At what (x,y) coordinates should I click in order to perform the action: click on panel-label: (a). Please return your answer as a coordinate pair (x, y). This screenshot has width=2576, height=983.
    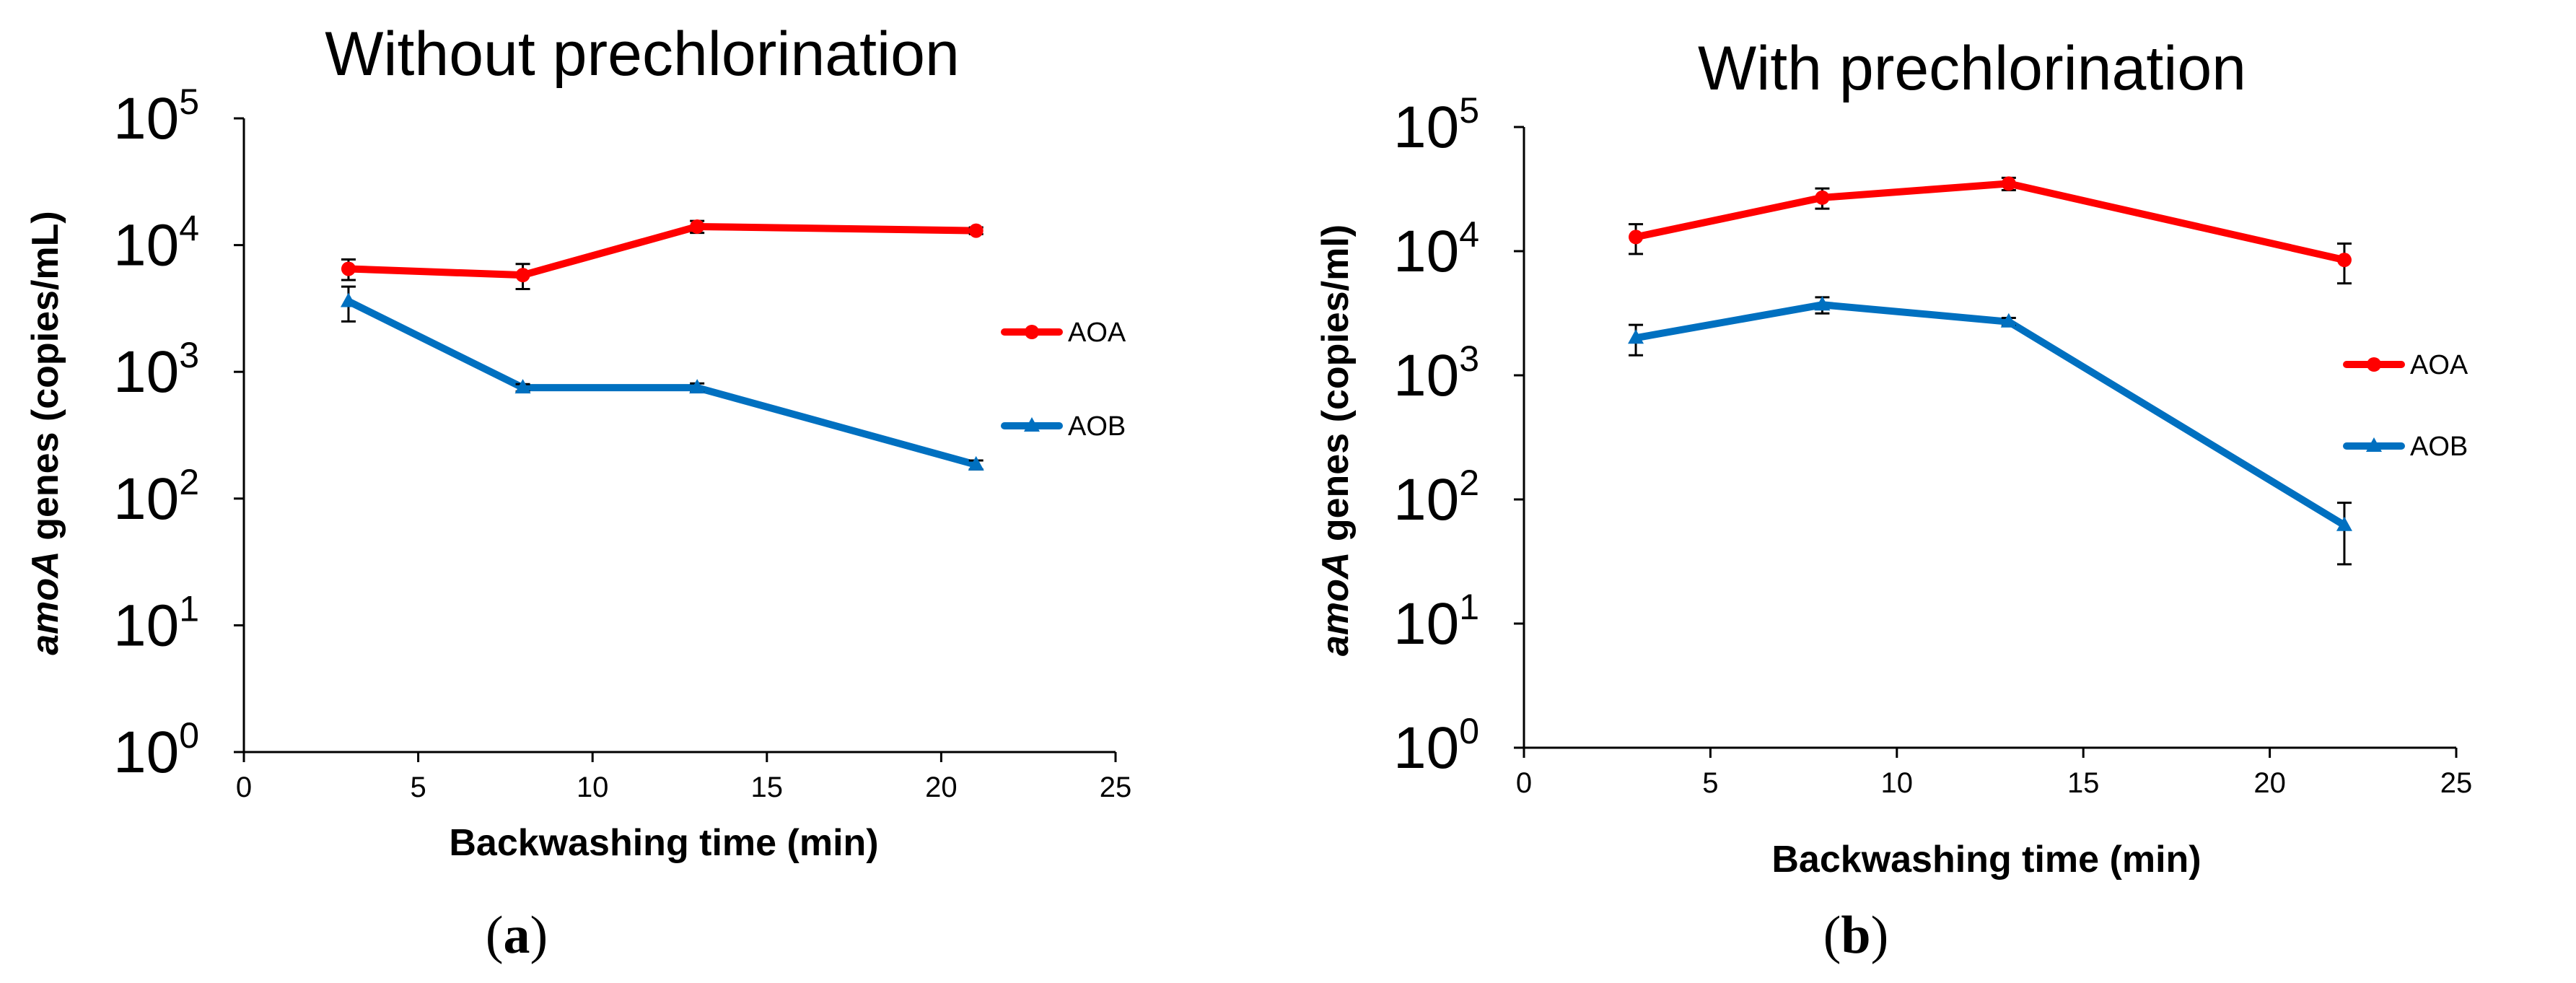
    Looking at the image, I should click on (517, 935).